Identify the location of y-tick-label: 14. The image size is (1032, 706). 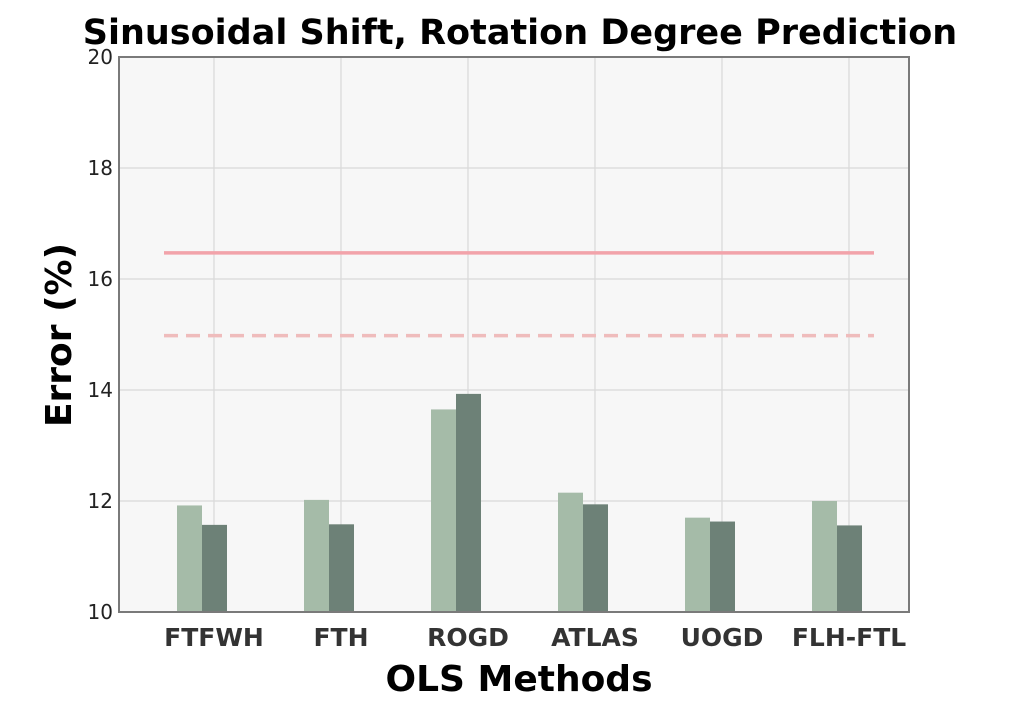
(100, 390).